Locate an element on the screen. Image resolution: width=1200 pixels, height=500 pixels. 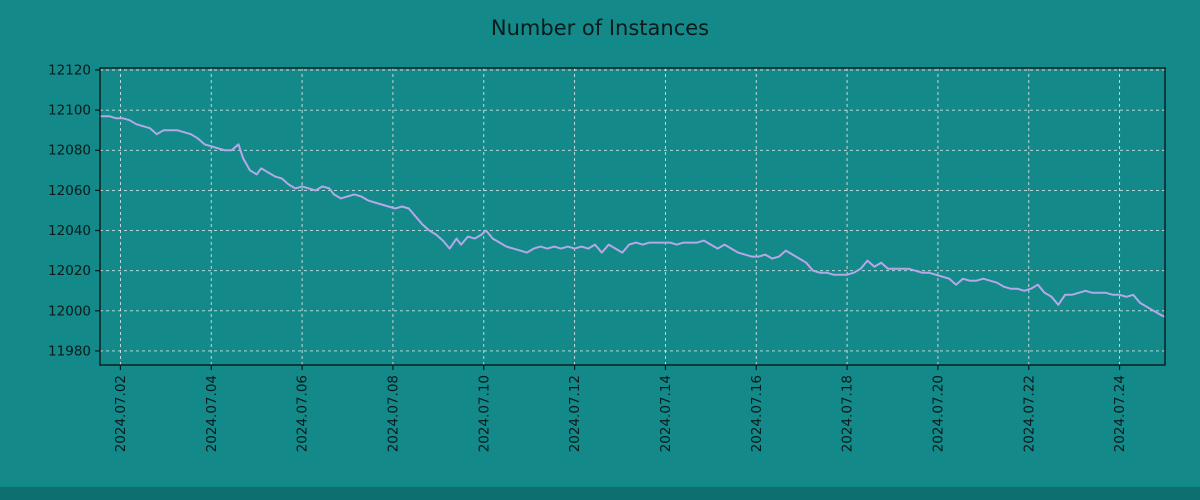
x-tick-label: 2024.07.12 is located at coordinates (575, 413).